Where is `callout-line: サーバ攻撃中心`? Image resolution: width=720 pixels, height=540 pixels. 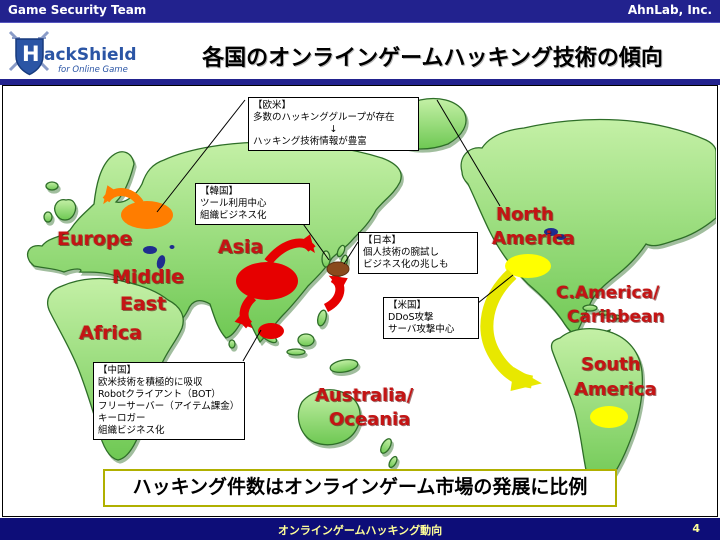
callout-line: サーバ攻撃中心 is located at coordinates (421, 329).